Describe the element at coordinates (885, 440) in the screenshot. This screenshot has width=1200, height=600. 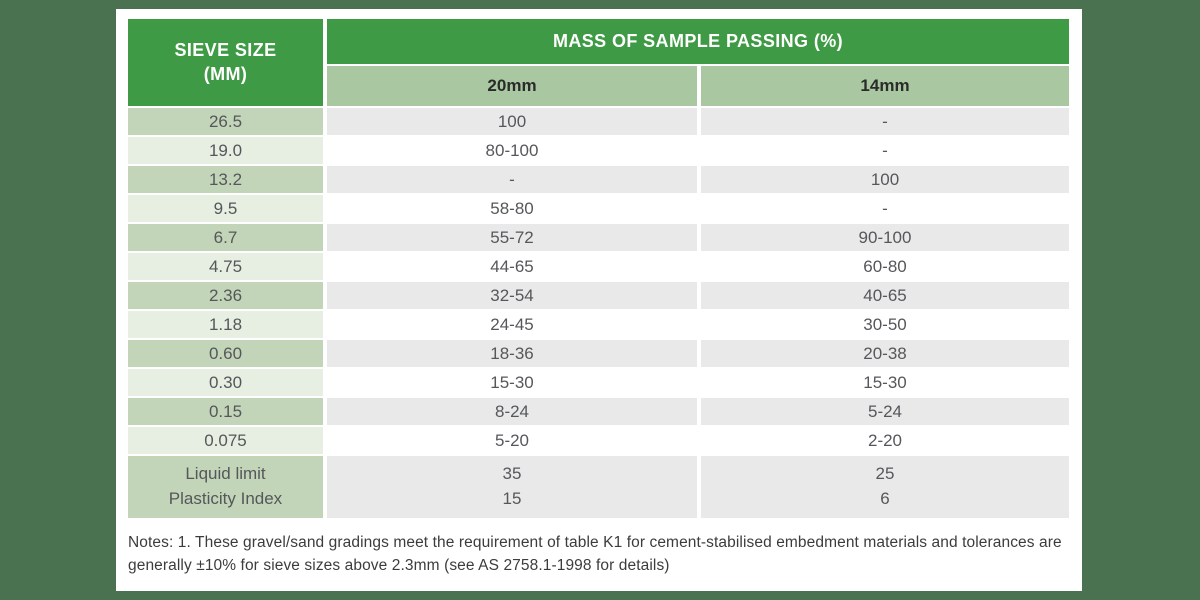
I see `passing-14mm-cell: 2-20` at that location.